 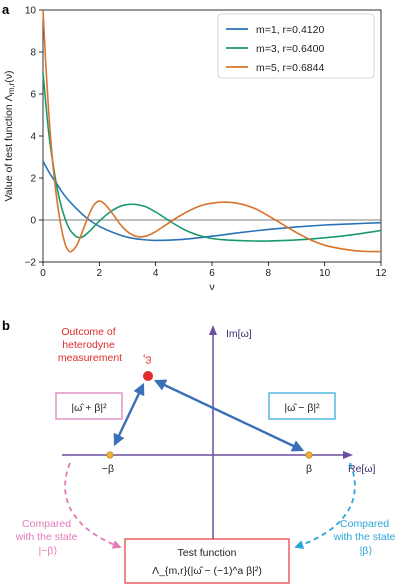 I want to click on y-tick-label: 10, so click(x=31, y=11).